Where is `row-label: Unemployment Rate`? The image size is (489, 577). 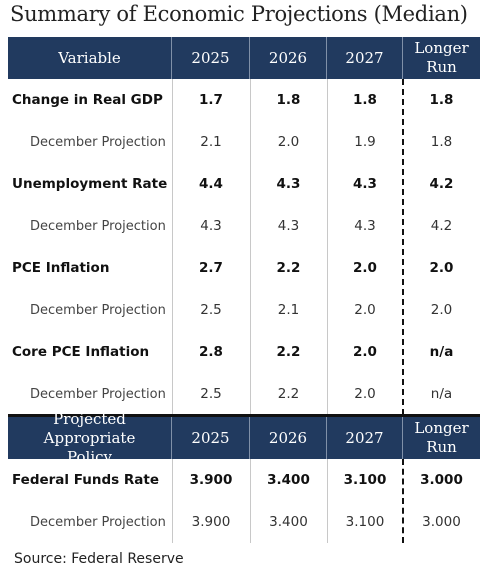
row-label: Unemployment Rate is located at coordinates (90, 184).